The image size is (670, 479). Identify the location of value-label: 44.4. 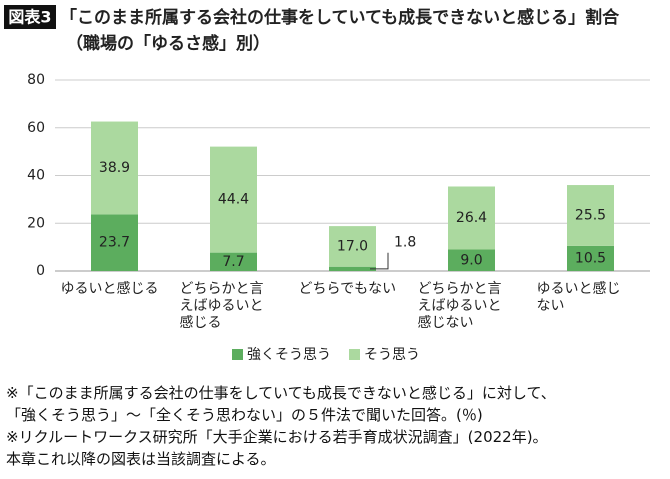
(233, 200).